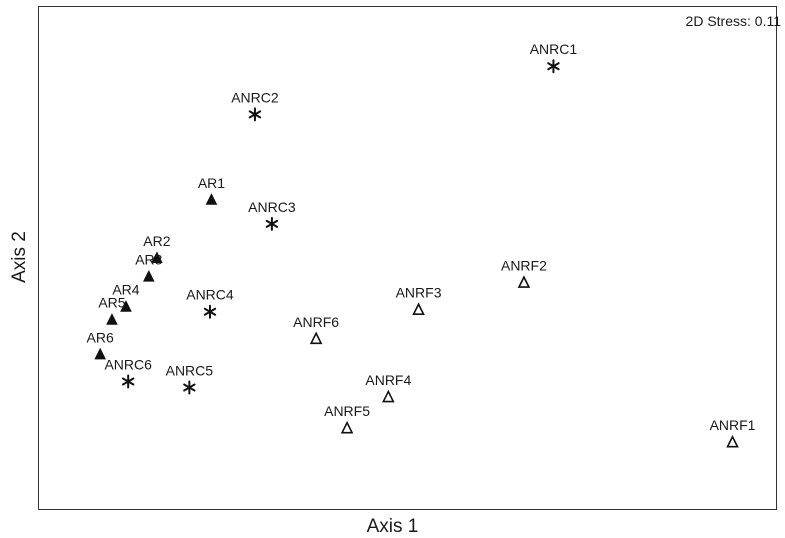  What do you see at coordinates (112, 319) in the screenshot?
I see `point-marker-ar5` at bounding box center [112, 319].